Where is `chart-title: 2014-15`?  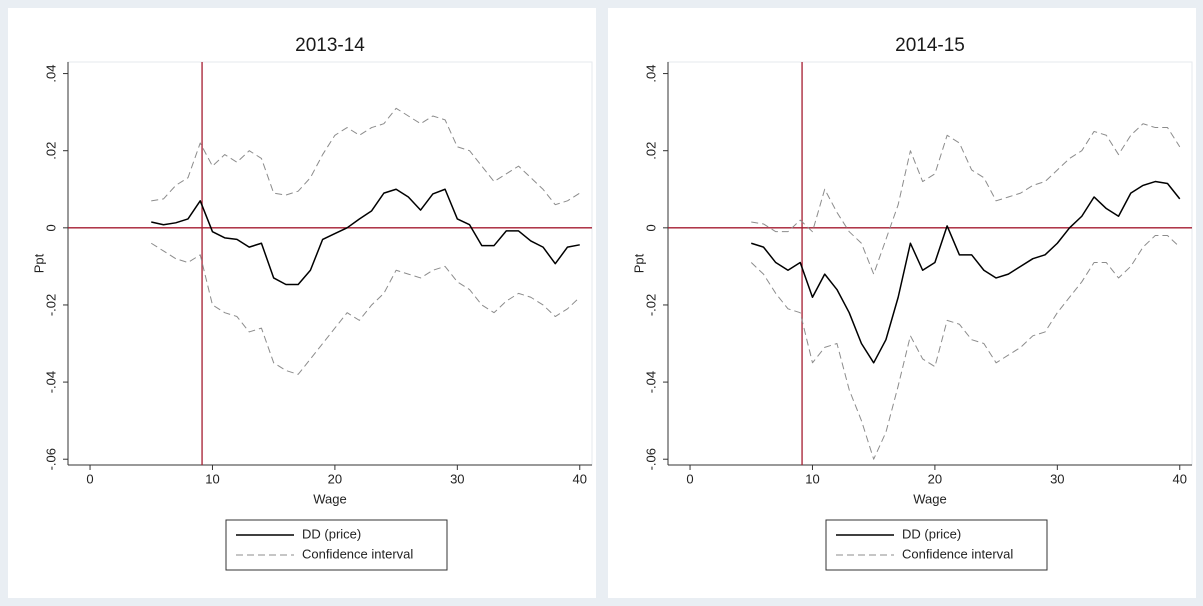
chart-title: 2014-15 is located at coordinates (930, 45).